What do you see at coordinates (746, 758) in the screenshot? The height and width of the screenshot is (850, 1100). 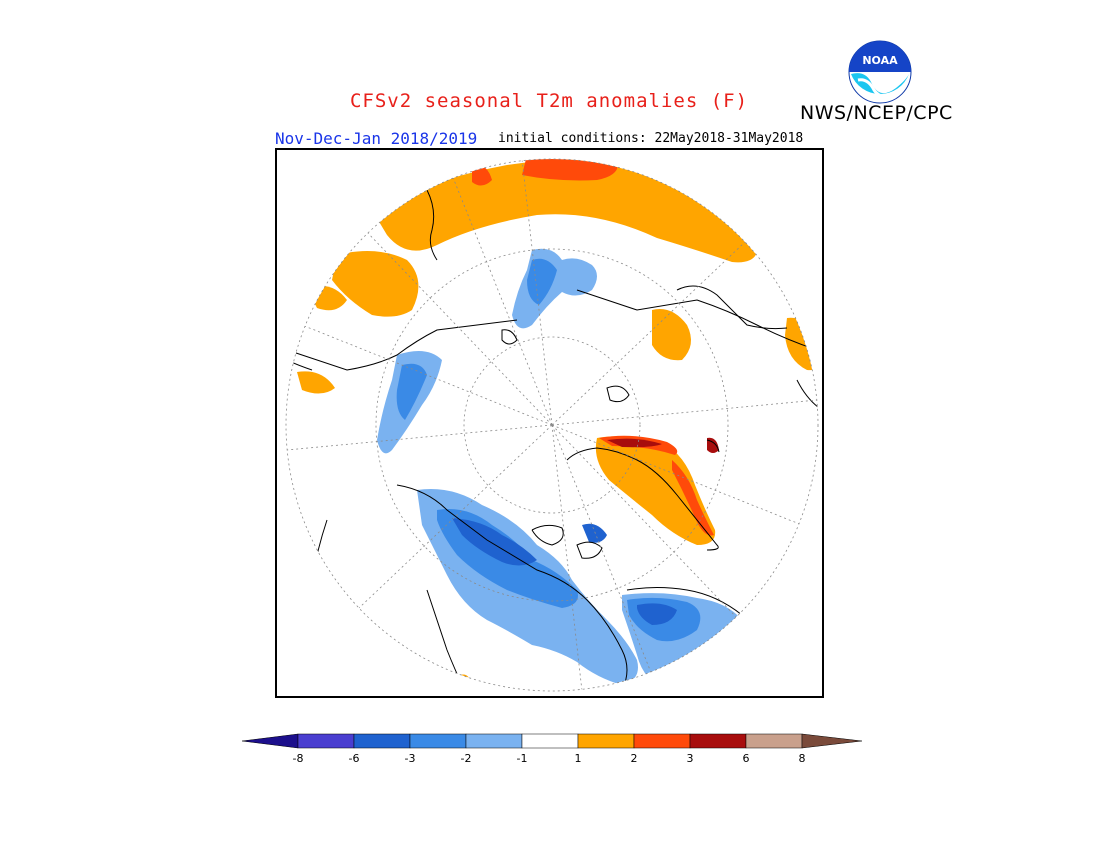 I see `legend-tick-label: 6` at bounding box center [746, 758].